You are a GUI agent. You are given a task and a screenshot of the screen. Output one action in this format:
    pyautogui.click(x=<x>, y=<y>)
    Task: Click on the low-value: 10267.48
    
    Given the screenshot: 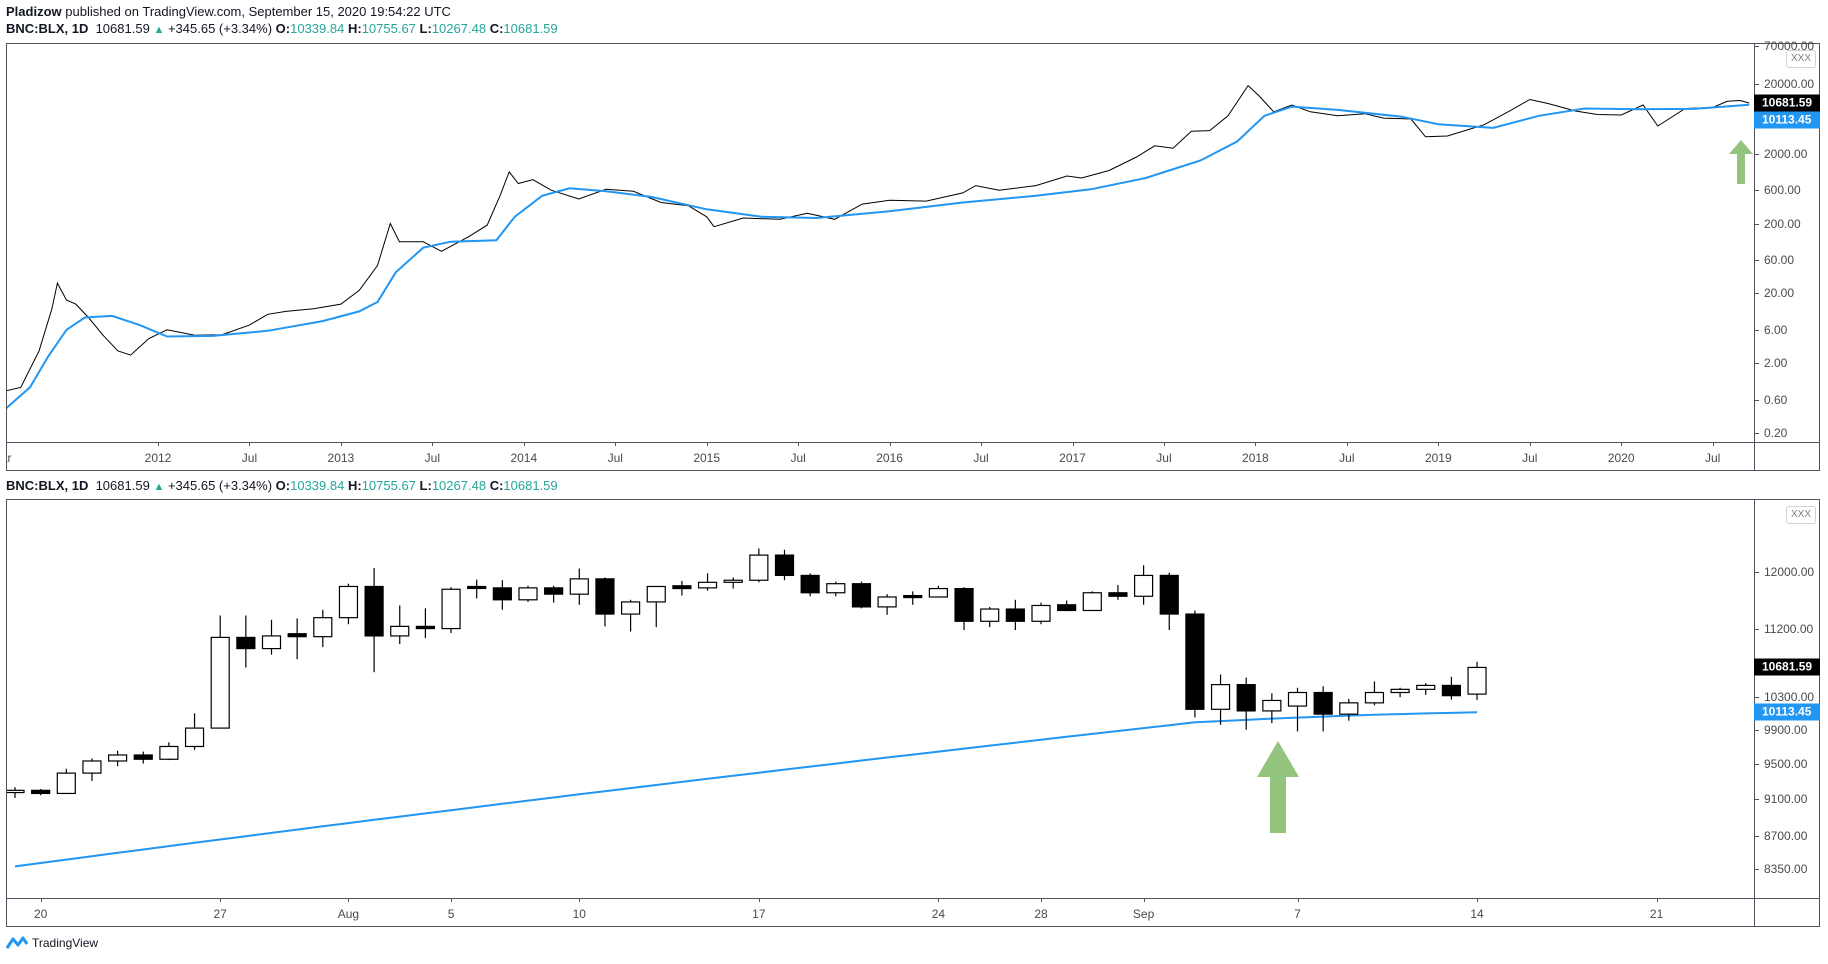 What is the action you would take?
    pyautogui.click(x=459, y=485)
    